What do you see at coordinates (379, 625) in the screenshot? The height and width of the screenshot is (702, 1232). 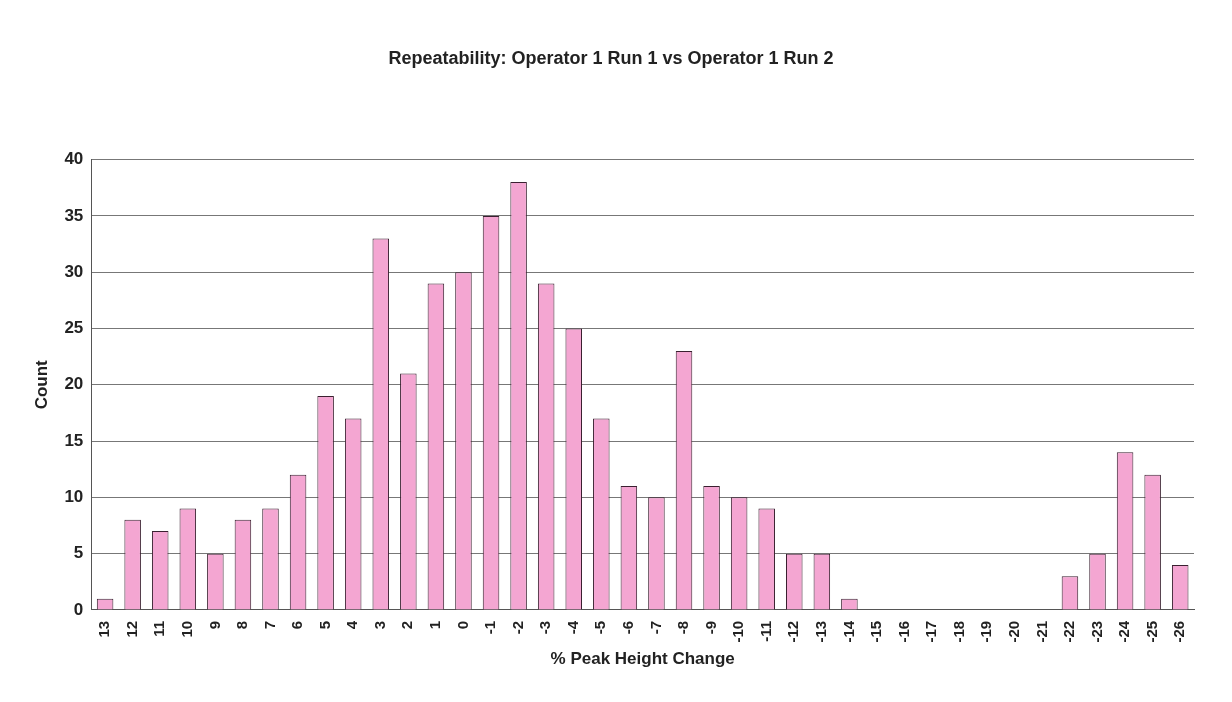 I see `x-tick-label: 3` at bounding box center [379, 625].